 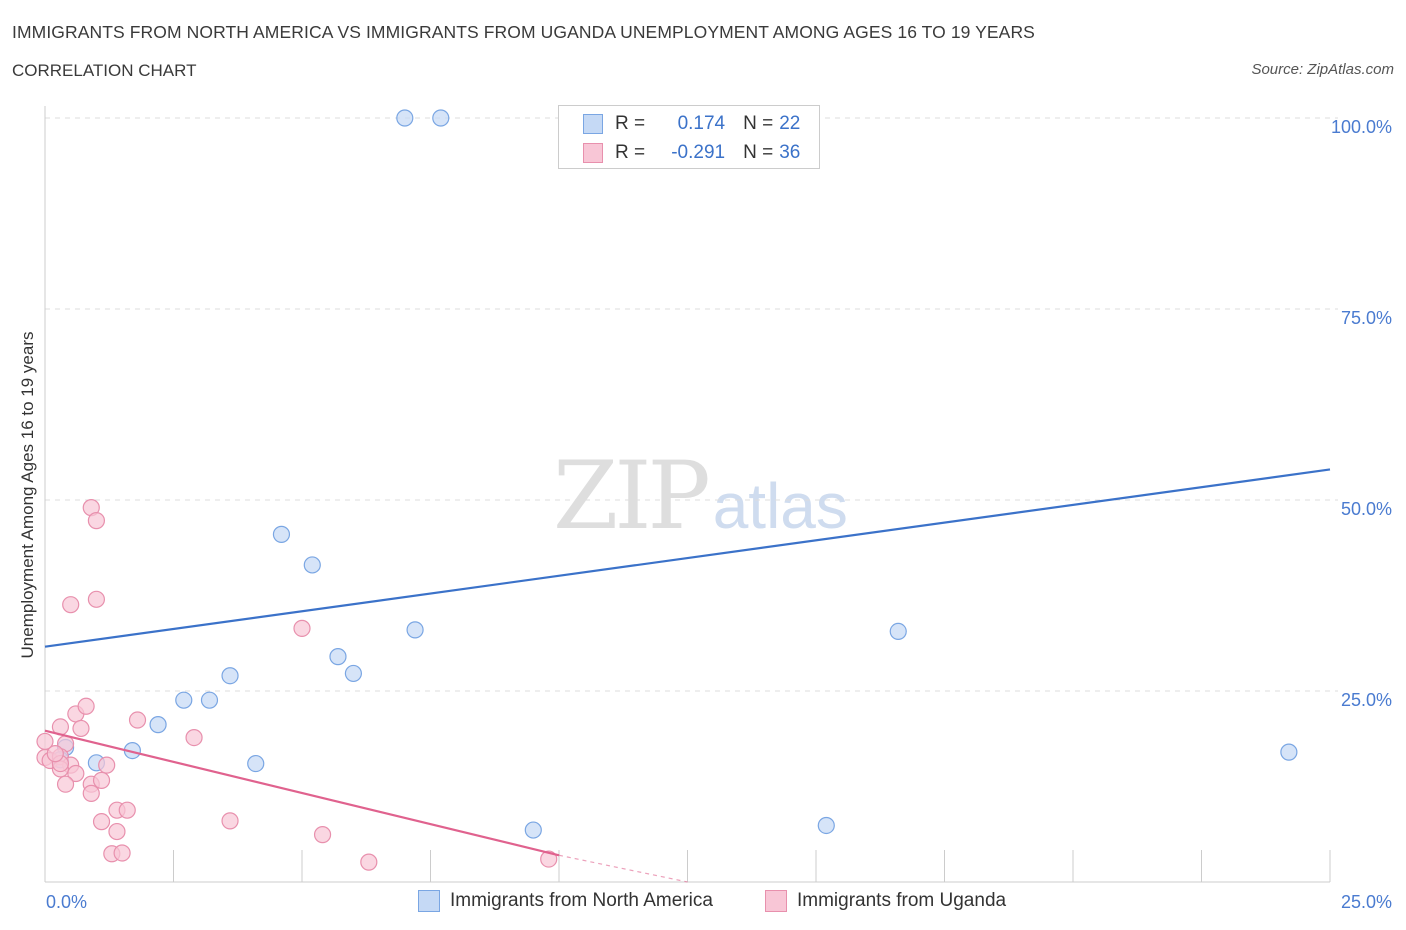 What do you see at coordinates (902, 900) in the screenshot?
I see `legend-label-uganda: Immigrants from Uganda` at bounding box center [902, 900].